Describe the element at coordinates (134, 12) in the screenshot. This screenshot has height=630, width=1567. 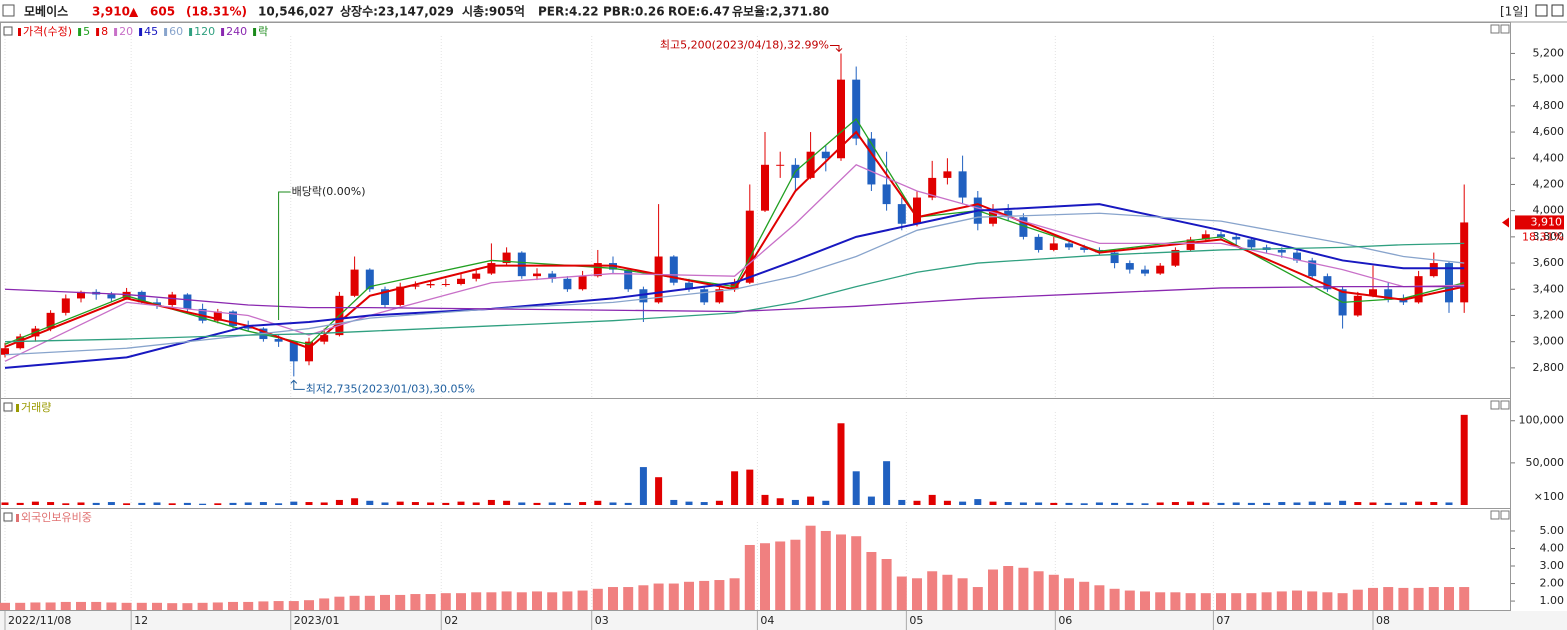
I see `arrow: ▲` at that location.